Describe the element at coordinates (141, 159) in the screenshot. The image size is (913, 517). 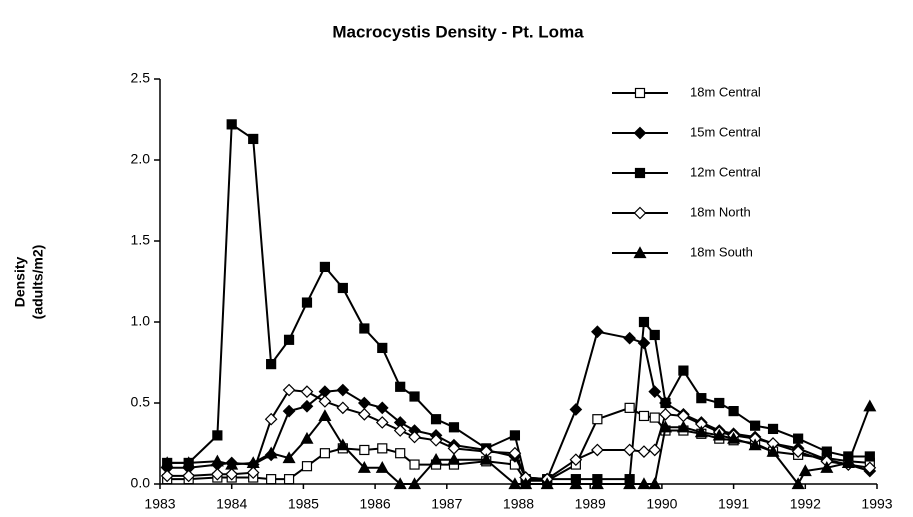
I see `y-tick-label: 2.0` at that location.